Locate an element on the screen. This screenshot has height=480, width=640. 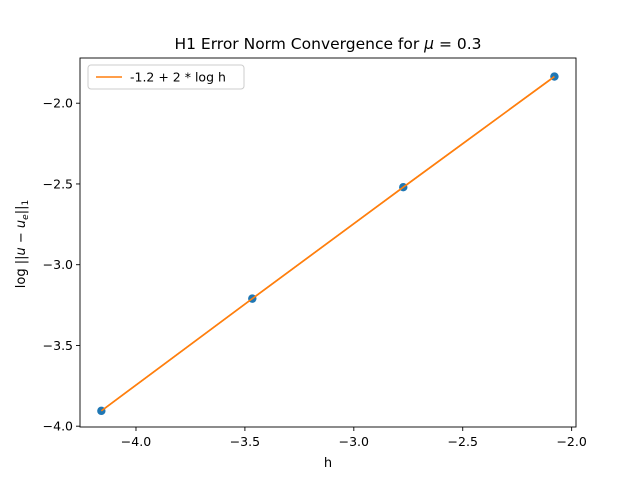
y-axis-label: log ||u − ue||1 is located at coordinates (22, 244).